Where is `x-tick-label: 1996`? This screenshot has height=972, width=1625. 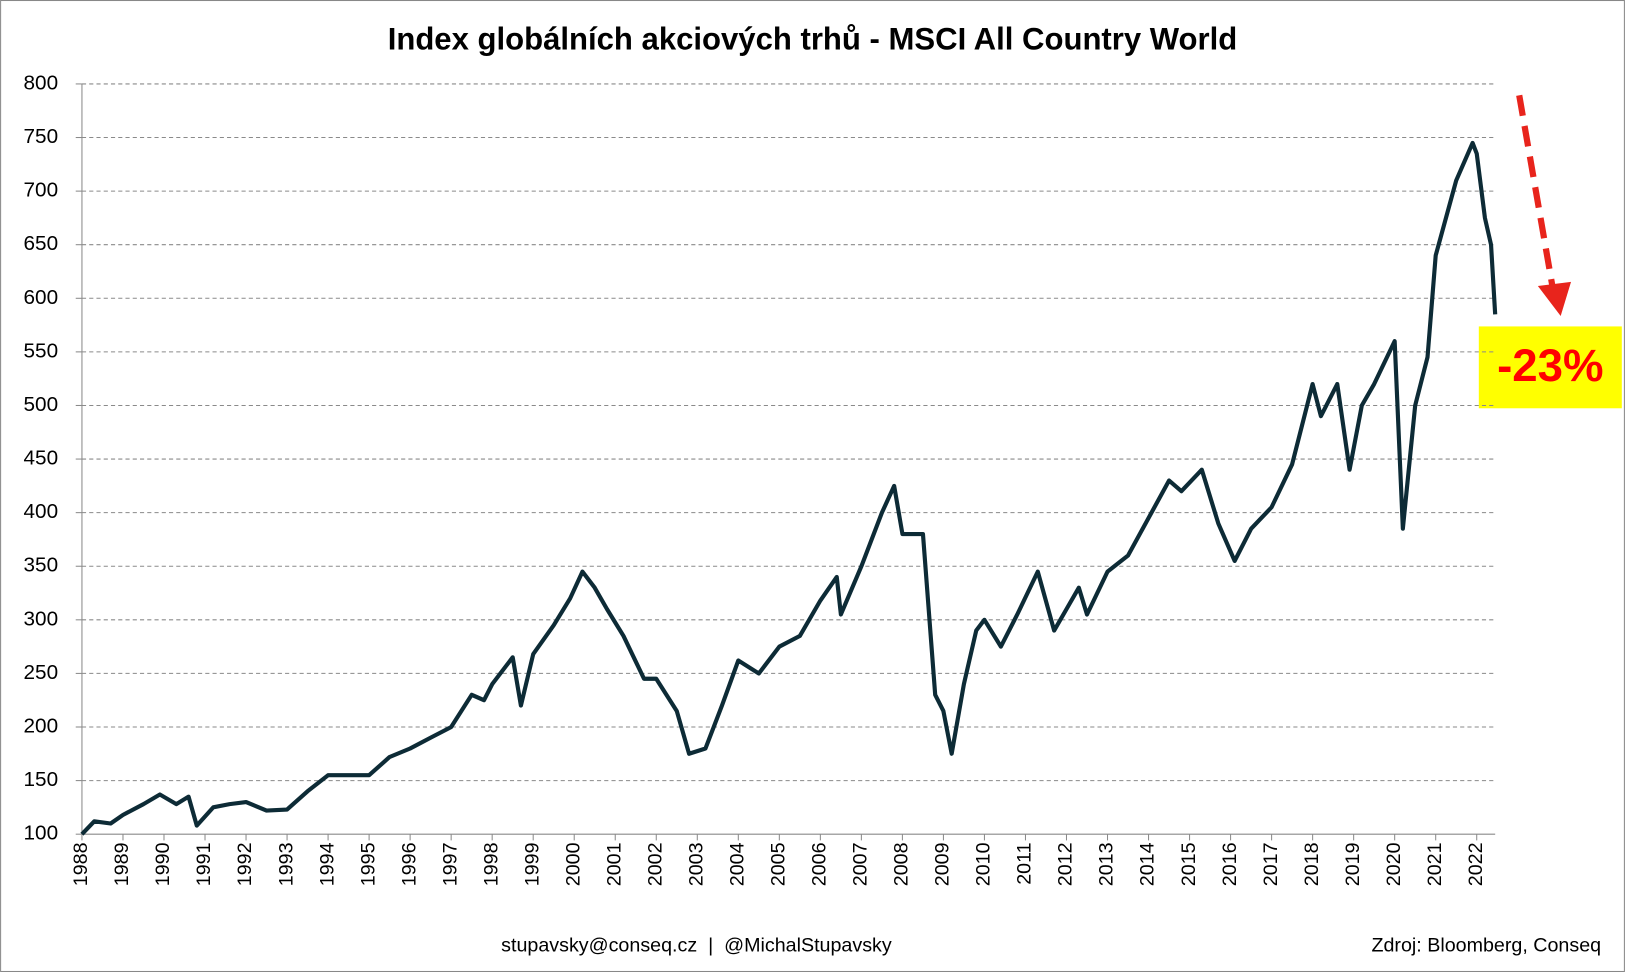
x-tick-label: 1996 is located at coordinates (409, 864).